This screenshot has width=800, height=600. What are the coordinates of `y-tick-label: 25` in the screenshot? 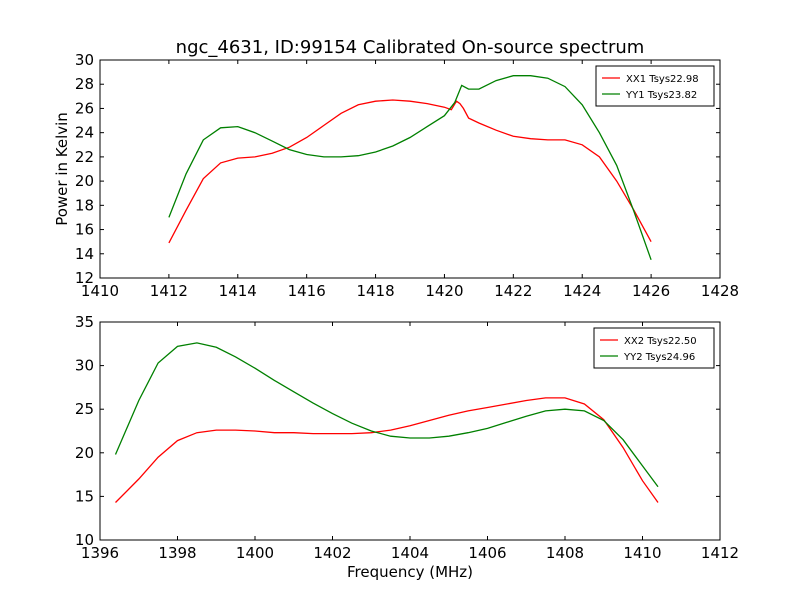 It's located at (84, 409).